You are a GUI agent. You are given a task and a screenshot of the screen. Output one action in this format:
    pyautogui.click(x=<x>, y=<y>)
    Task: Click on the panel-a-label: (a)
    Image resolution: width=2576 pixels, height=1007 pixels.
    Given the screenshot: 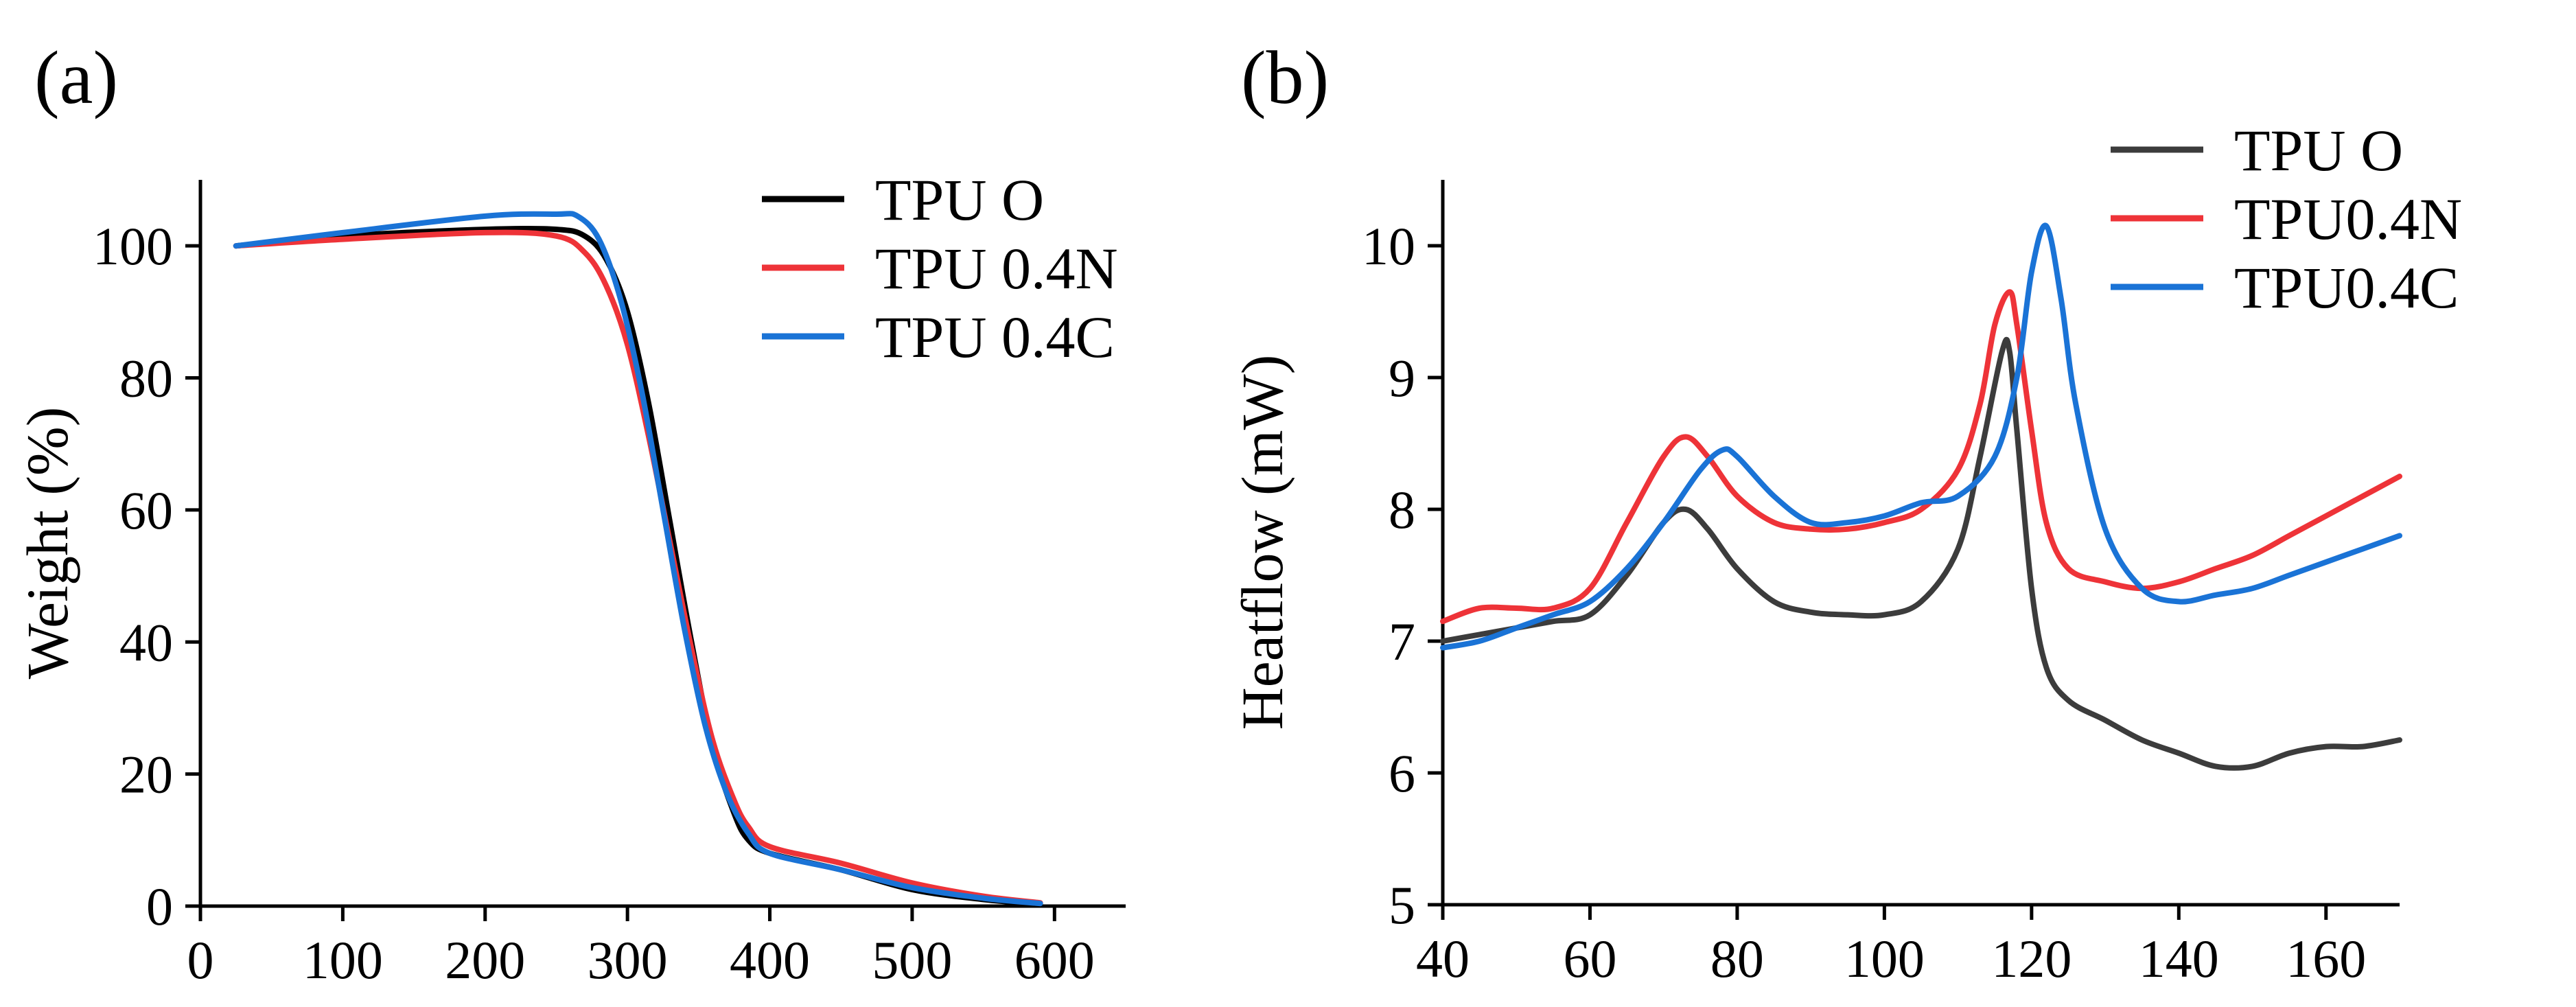 What is the action you would take?
    pyautogui.click(x=76, y=77)
    